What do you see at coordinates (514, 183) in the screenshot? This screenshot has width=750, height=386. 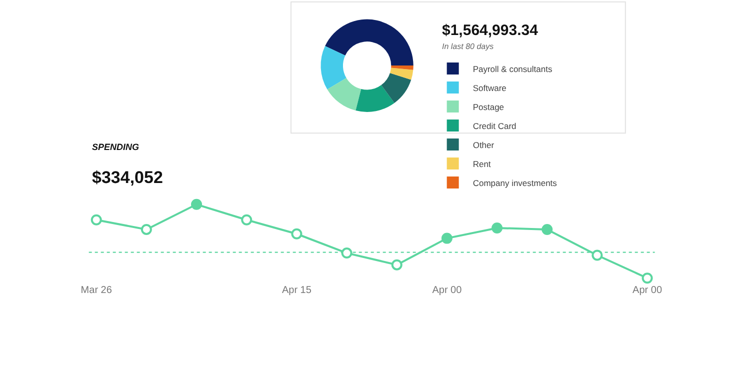 I see `legend-label: Company investments` at bounding box center [514, 183].